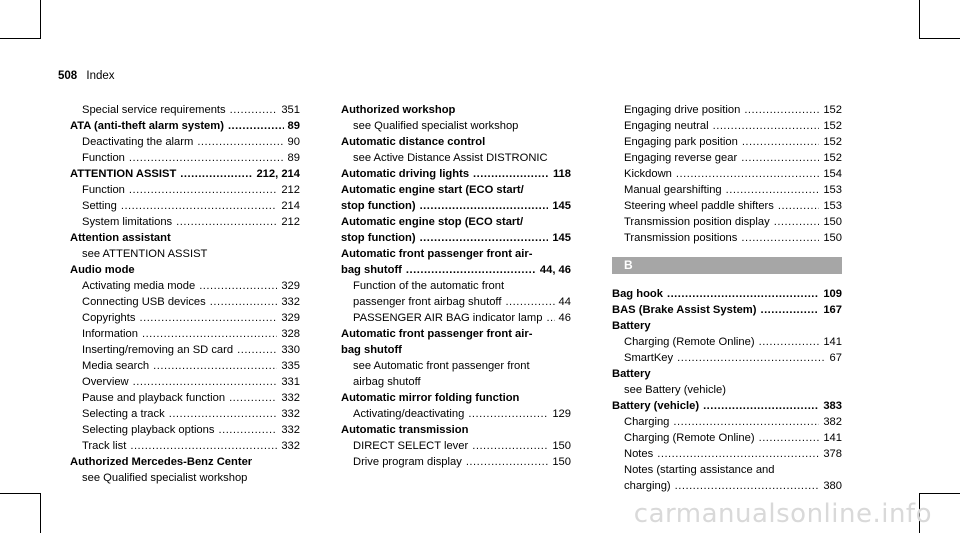 This screenshot has height=533, width=960. I want to click on entry-text: Battery, so click(631, 374).